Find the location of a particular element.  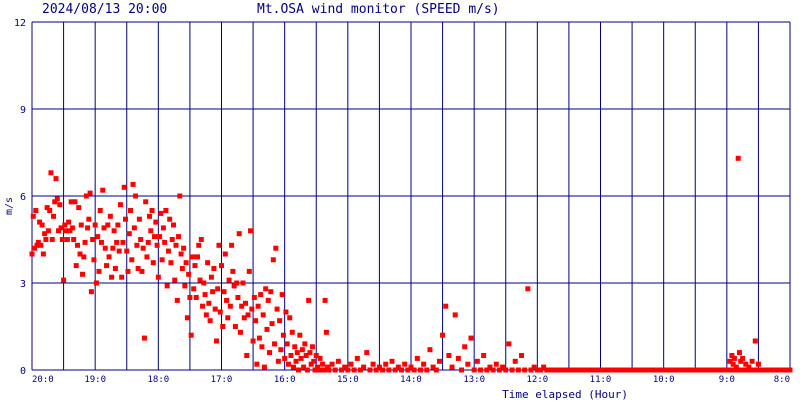

x-tick-label: 17:0 is located at coordinates (222, 380).